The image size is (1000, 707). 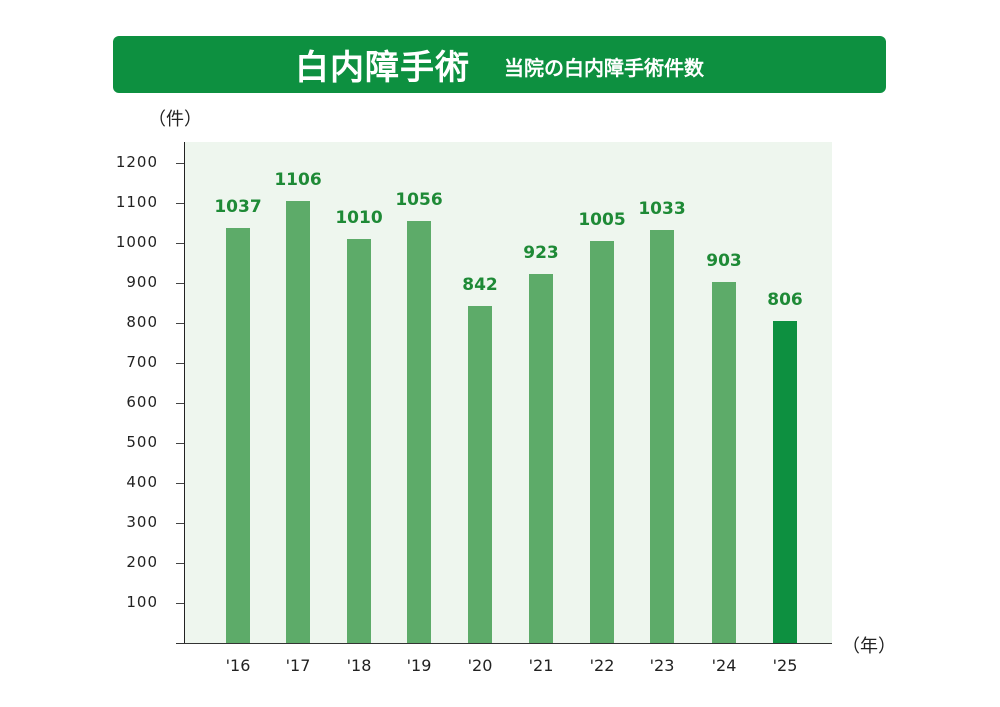 I want to click on bar-value-label: 1005, so click(x=602, y=220).